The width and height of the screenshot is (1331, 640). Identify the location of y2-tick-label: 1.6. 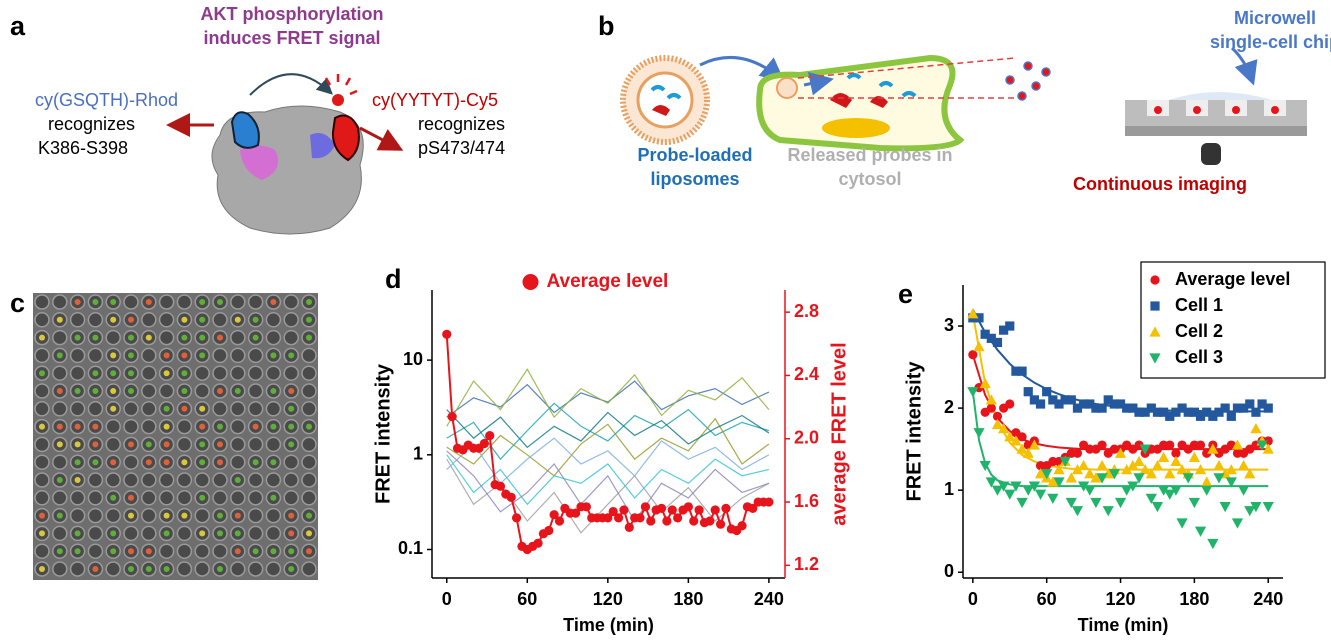
(806, 501).